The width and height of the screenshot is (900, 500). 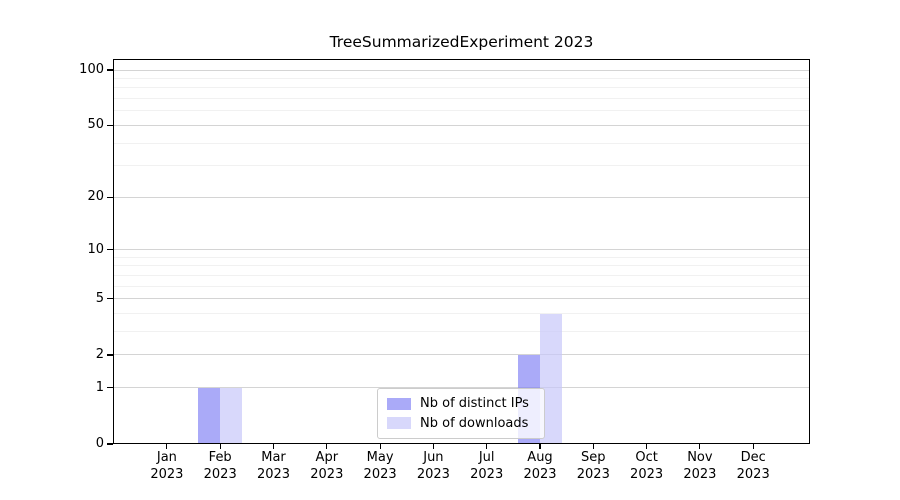 What do you see at coordinates (95, 125) in the screenshot?
I see `y-tick-label: 50` at bounding box center [95, 125].